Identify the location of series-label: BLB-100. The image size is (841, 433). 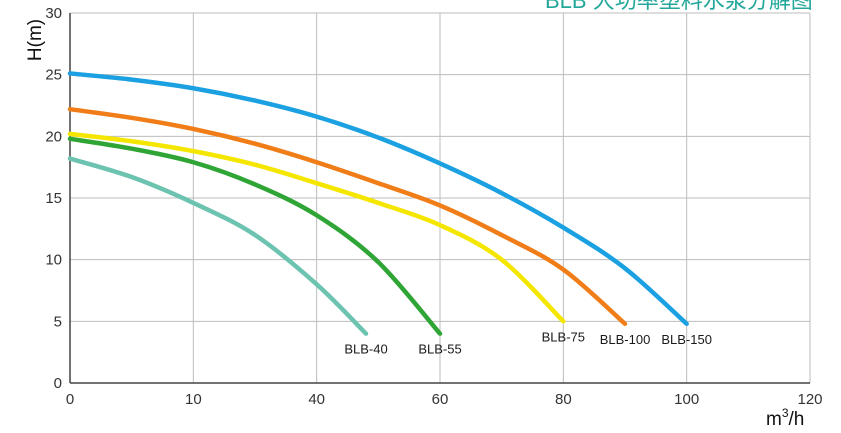
(625, 339).